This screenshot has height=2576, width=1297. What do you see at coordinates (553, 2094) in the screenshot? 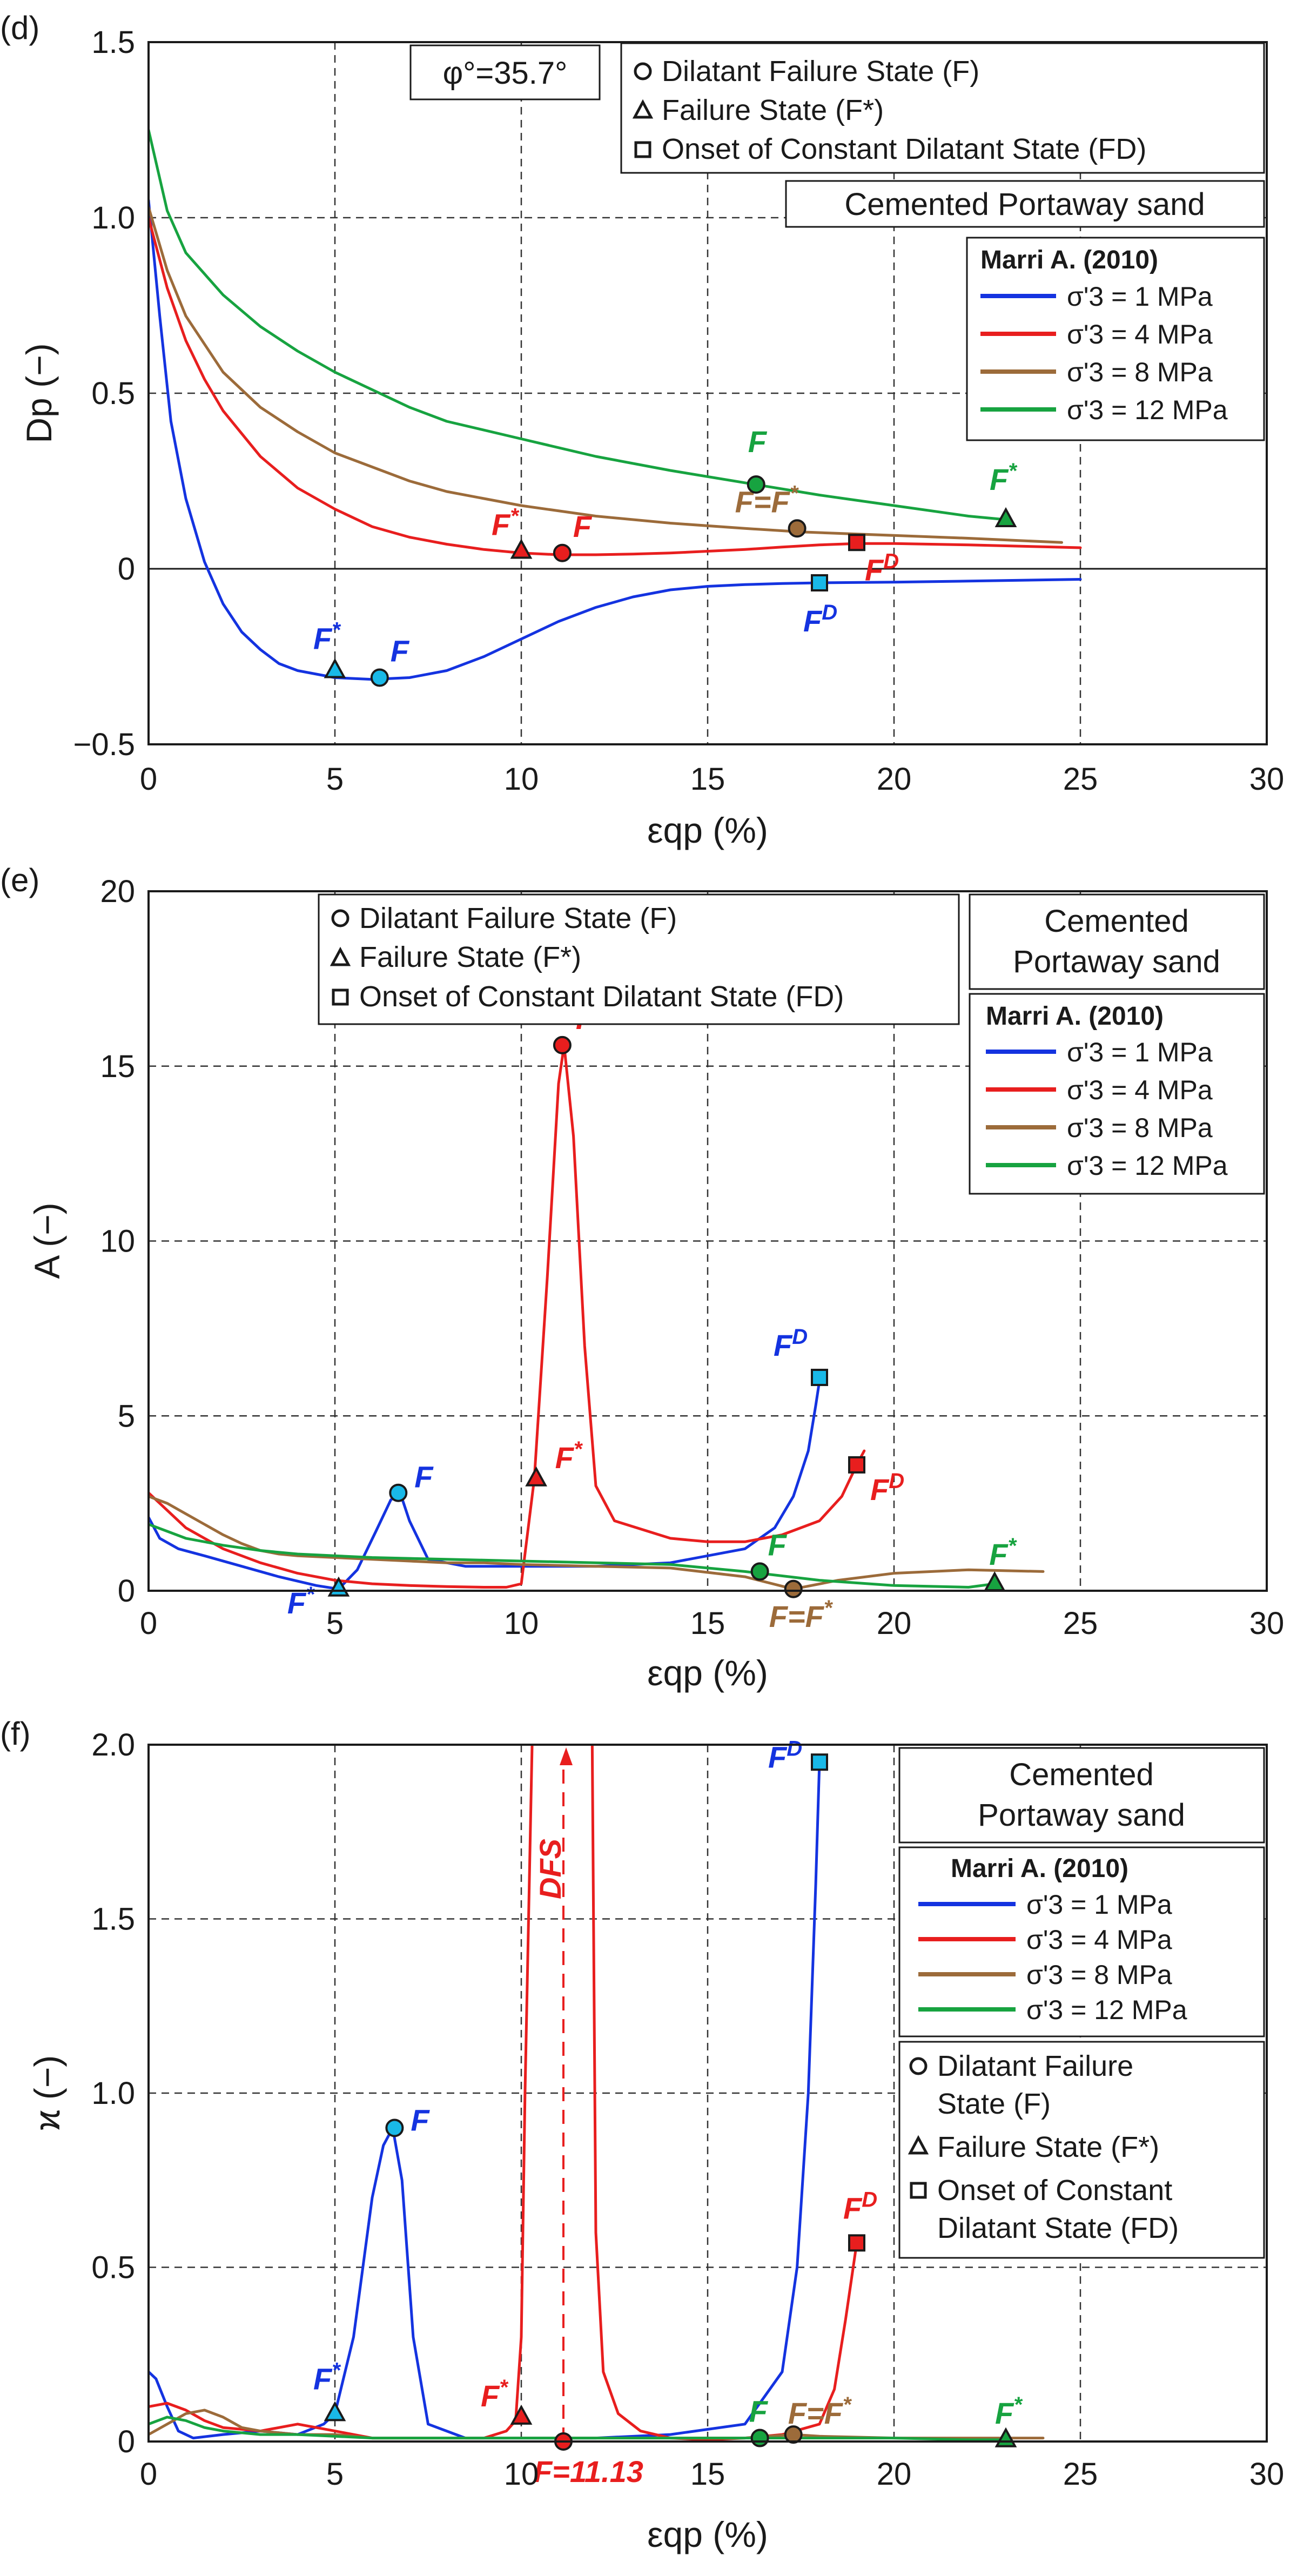
I see `dfs-annotation: DFS` at bounding box center [553, 2094].